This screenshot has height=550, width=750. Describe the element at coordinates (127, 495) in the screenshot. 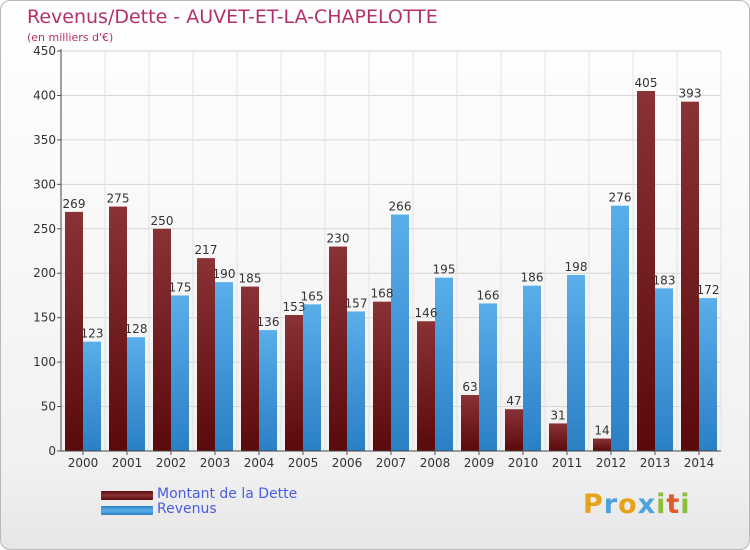

I see `legend-swatch-dette` at that location.